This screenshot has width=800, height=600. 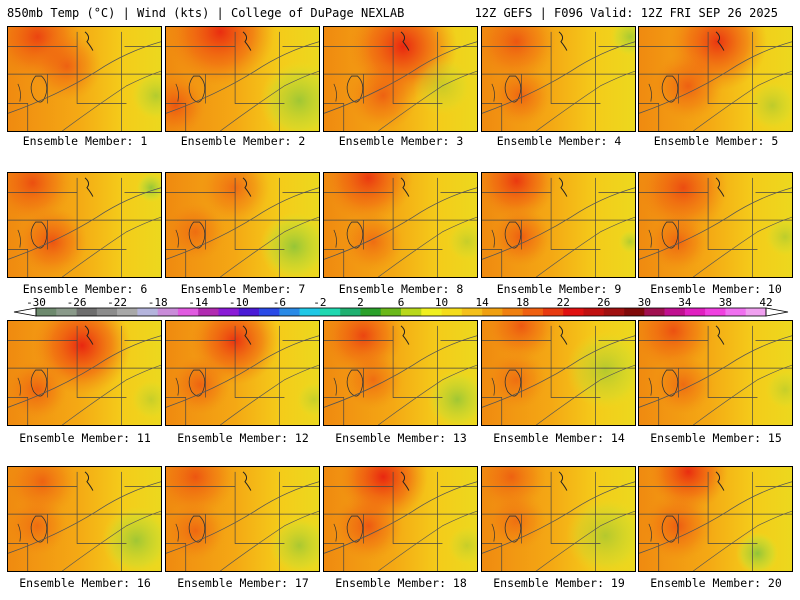 What do you see at coordinates (243, 289) in the screenshot?
I see `ensemble-member-label: Ensemble Member: 7` at bounding box center [243, 289].